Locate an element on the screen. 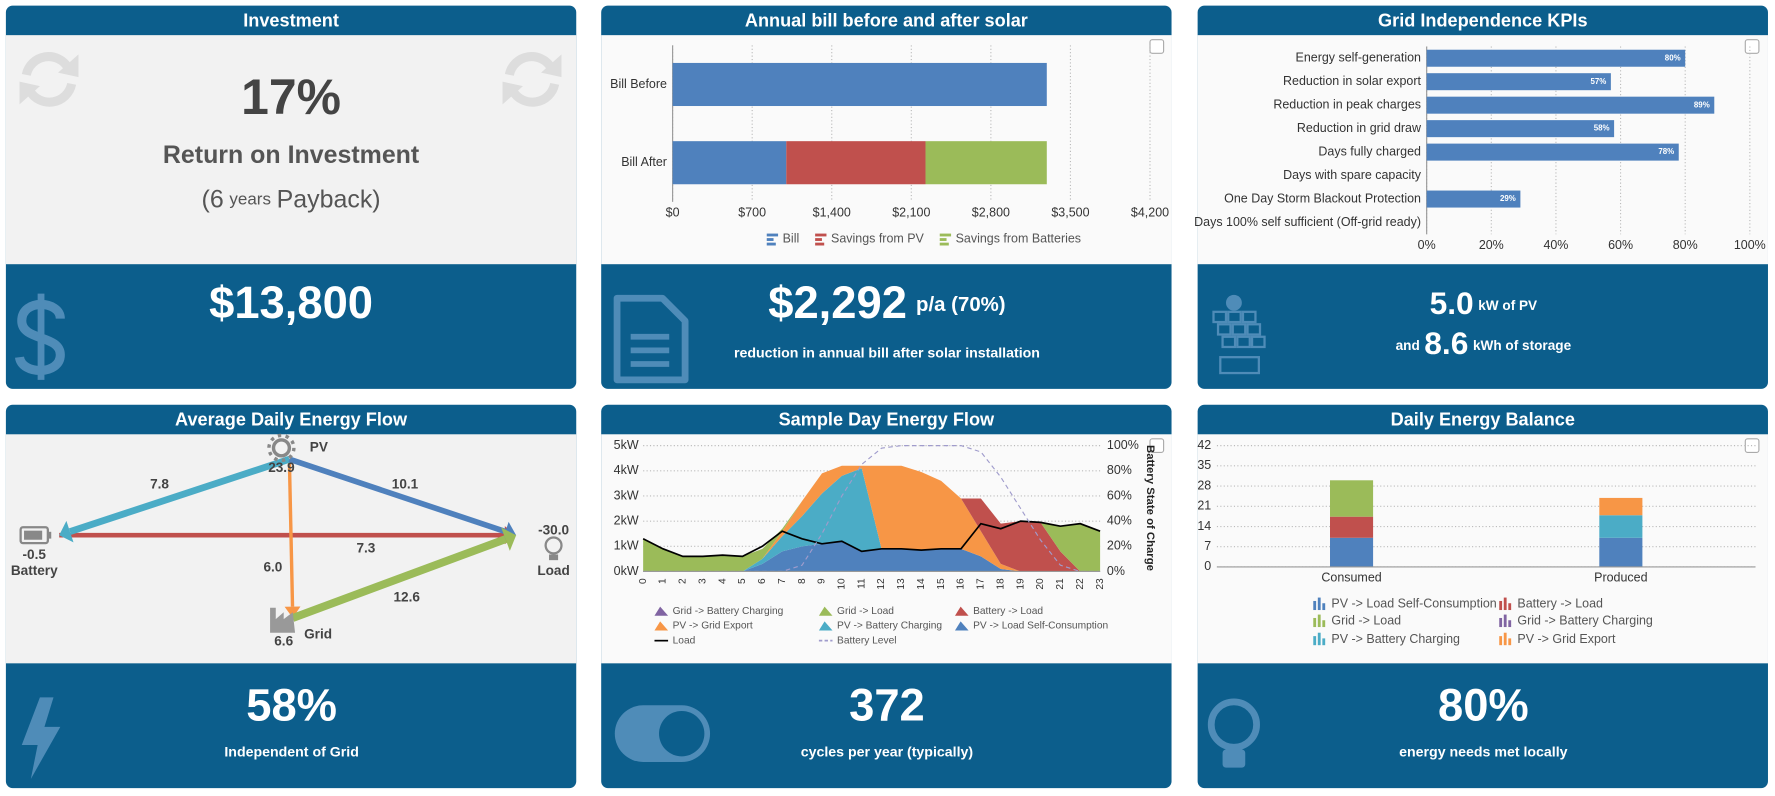 This screenshot has height=796, width=1775. y-tick-label: 3kW is located at coordinates (626, 495).